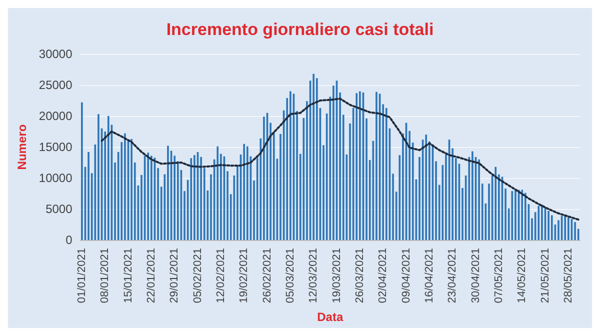  What do you see at coordinates (55, 85) in the screenshot?
I see `y-tick-label: 25000` at bounding box center [55, 85].